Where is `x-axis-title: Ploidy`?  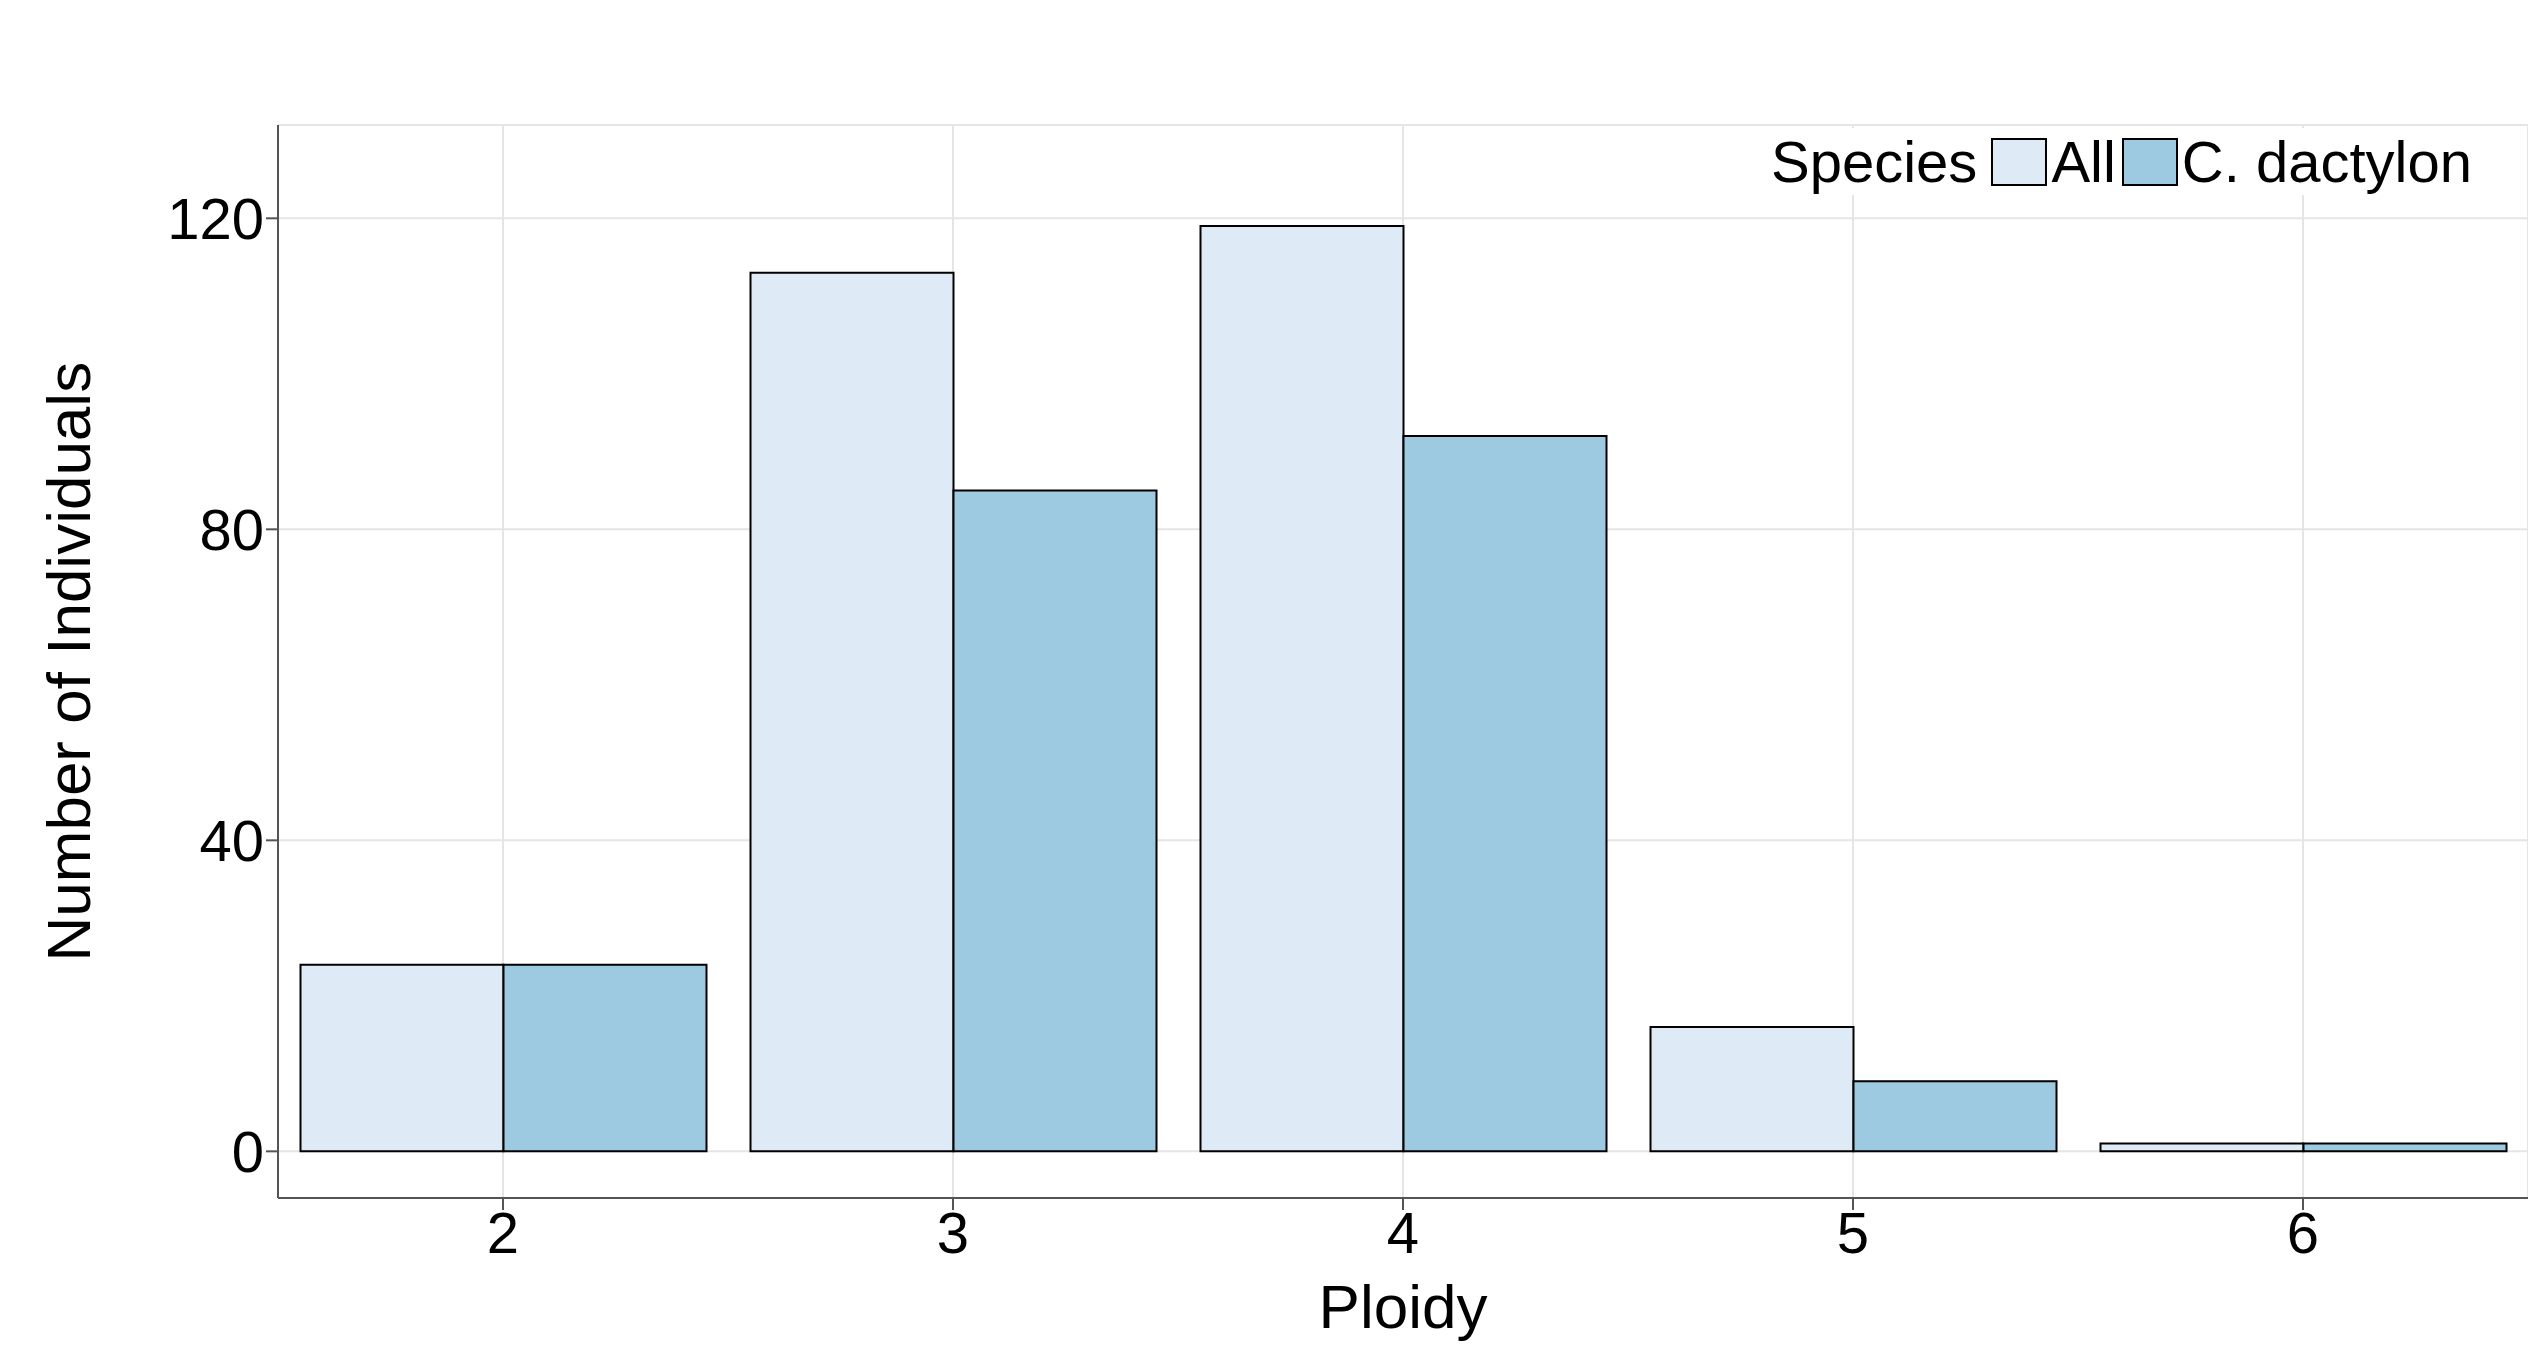
x-axis-title: Ploidy is located at coordinates (1403, 1306).